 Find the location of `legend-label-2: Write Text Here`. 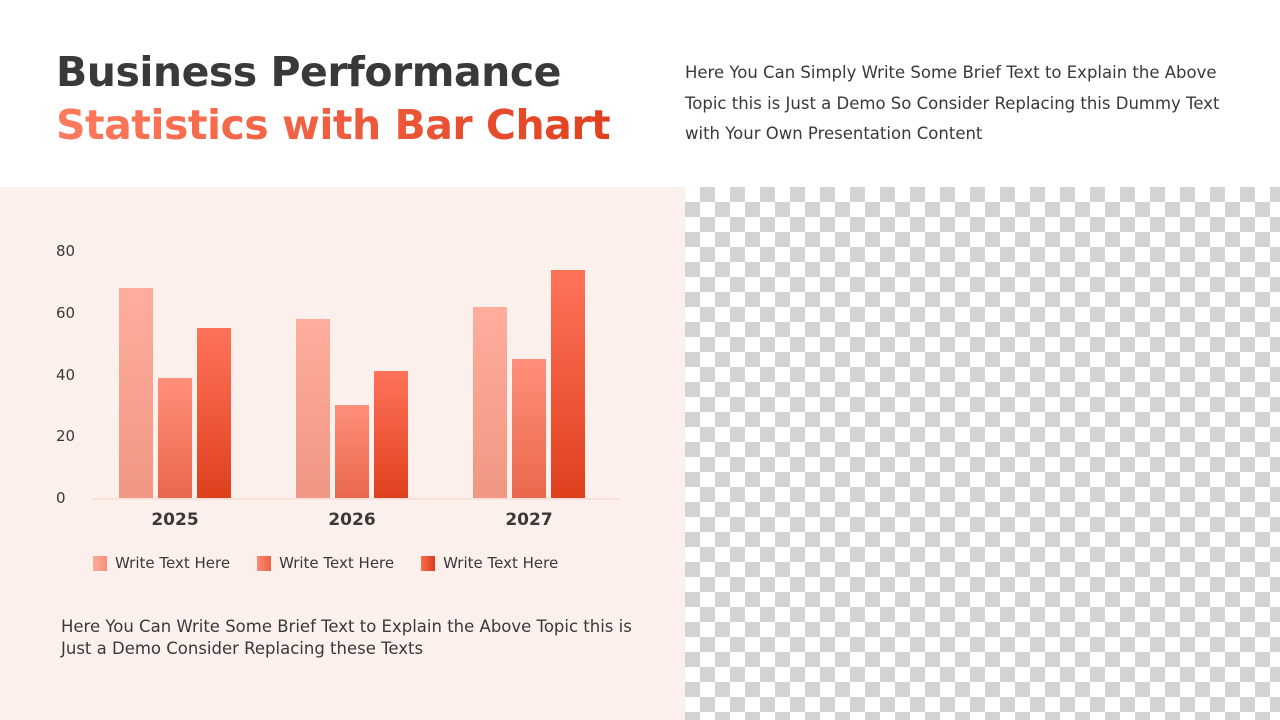

legend-label-2: Write Text Here is located at coordinates (337, 563).